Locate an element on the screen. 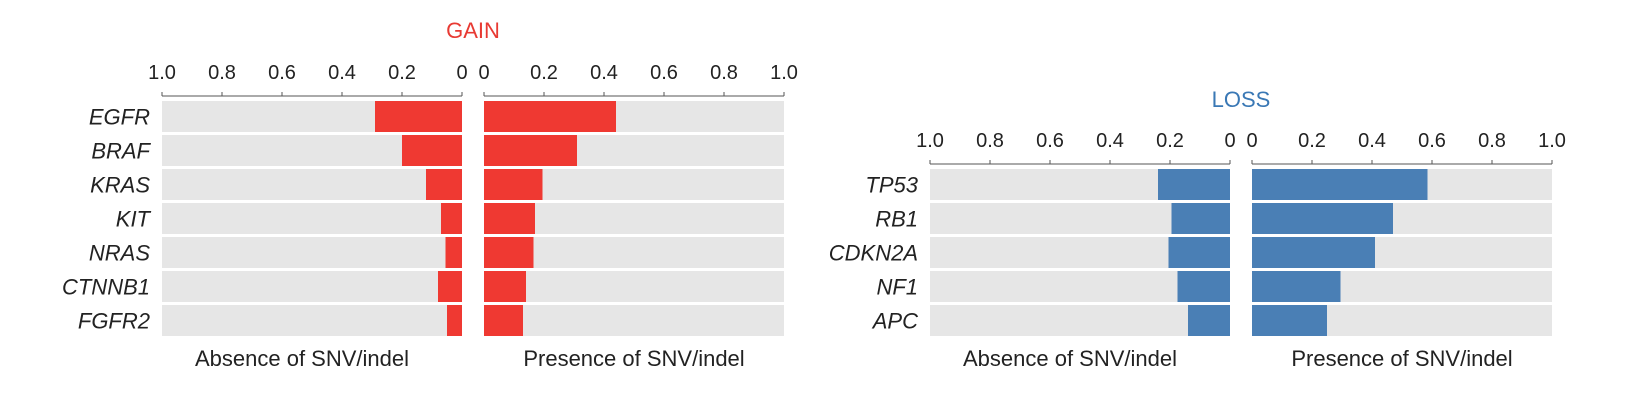 The width and height of the screenshot is (1640, 409). gene-label: KIT is located at coordinates (134, 219).